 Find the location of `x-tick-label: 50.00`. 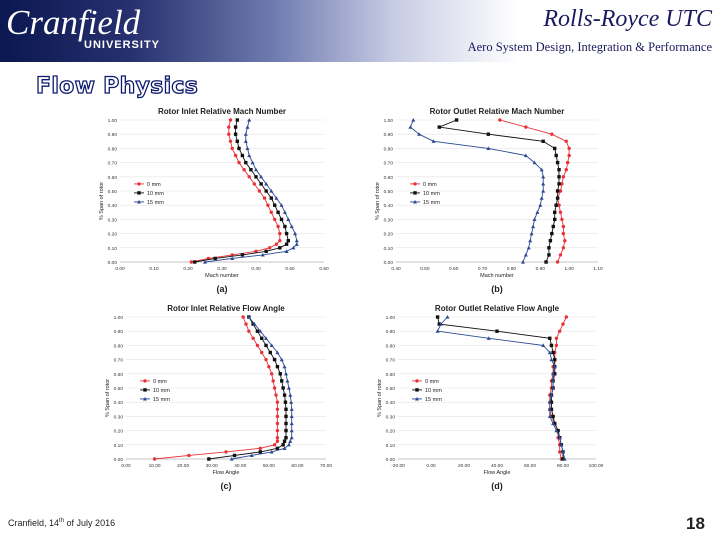

x-tick-label: 50.00 is located at coordinates (269, 466).